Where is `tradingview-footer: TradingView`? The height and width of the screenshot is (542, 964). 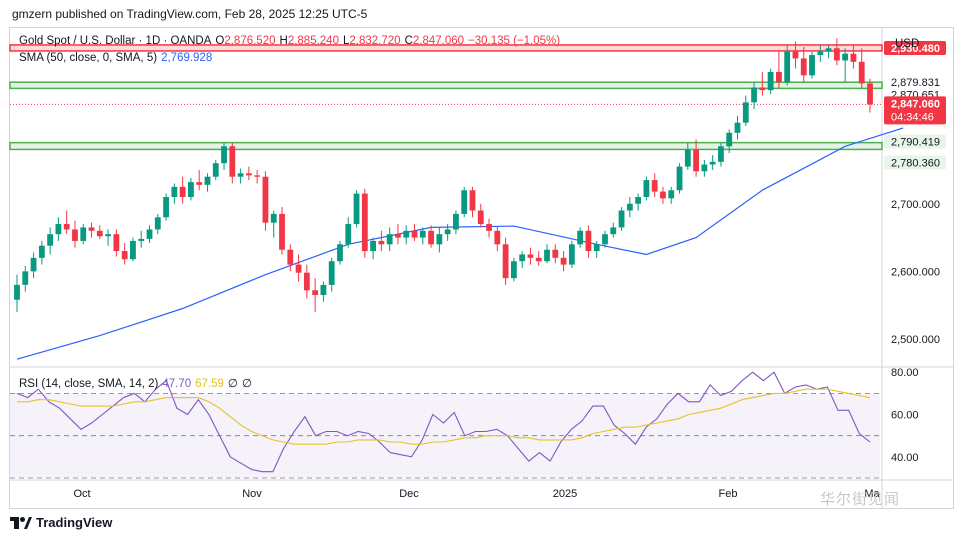
tradingview-footer: TradingView is located at coordinates (61, 522).